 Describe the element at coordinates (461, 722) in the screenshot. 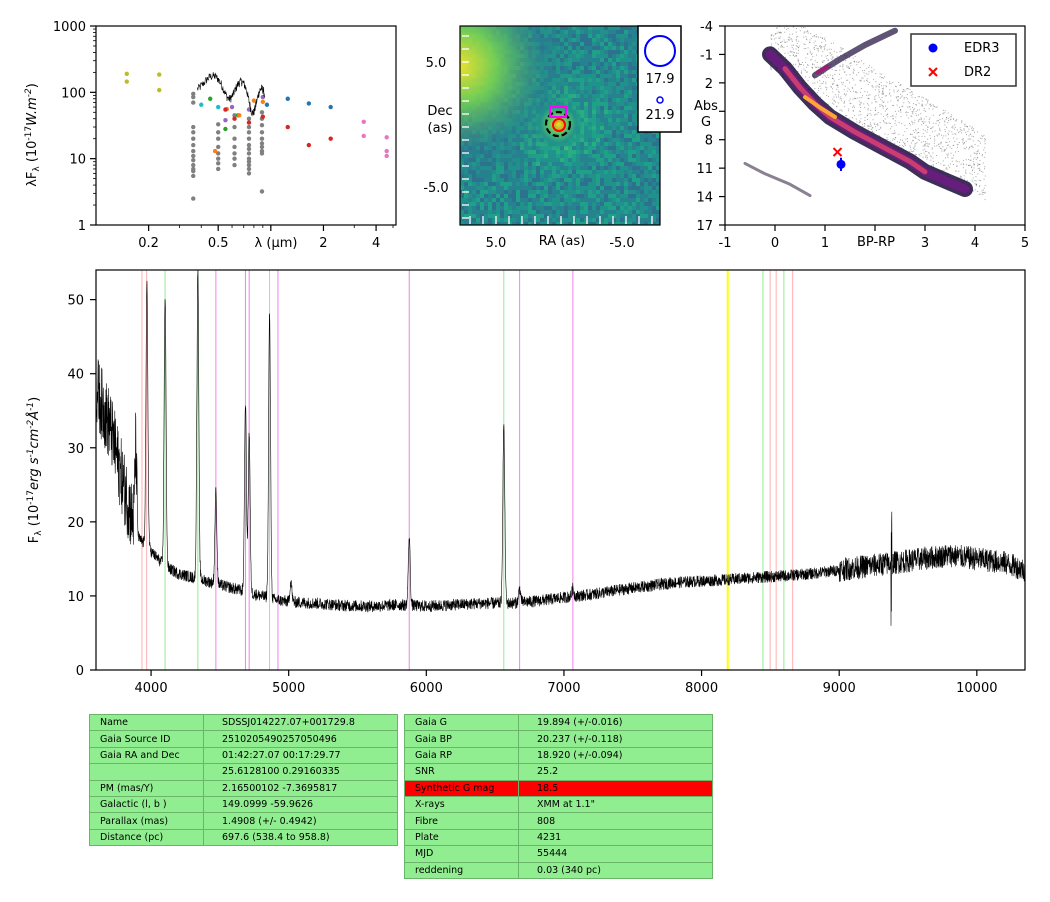

I see `info-key: Gaia G` at that location.